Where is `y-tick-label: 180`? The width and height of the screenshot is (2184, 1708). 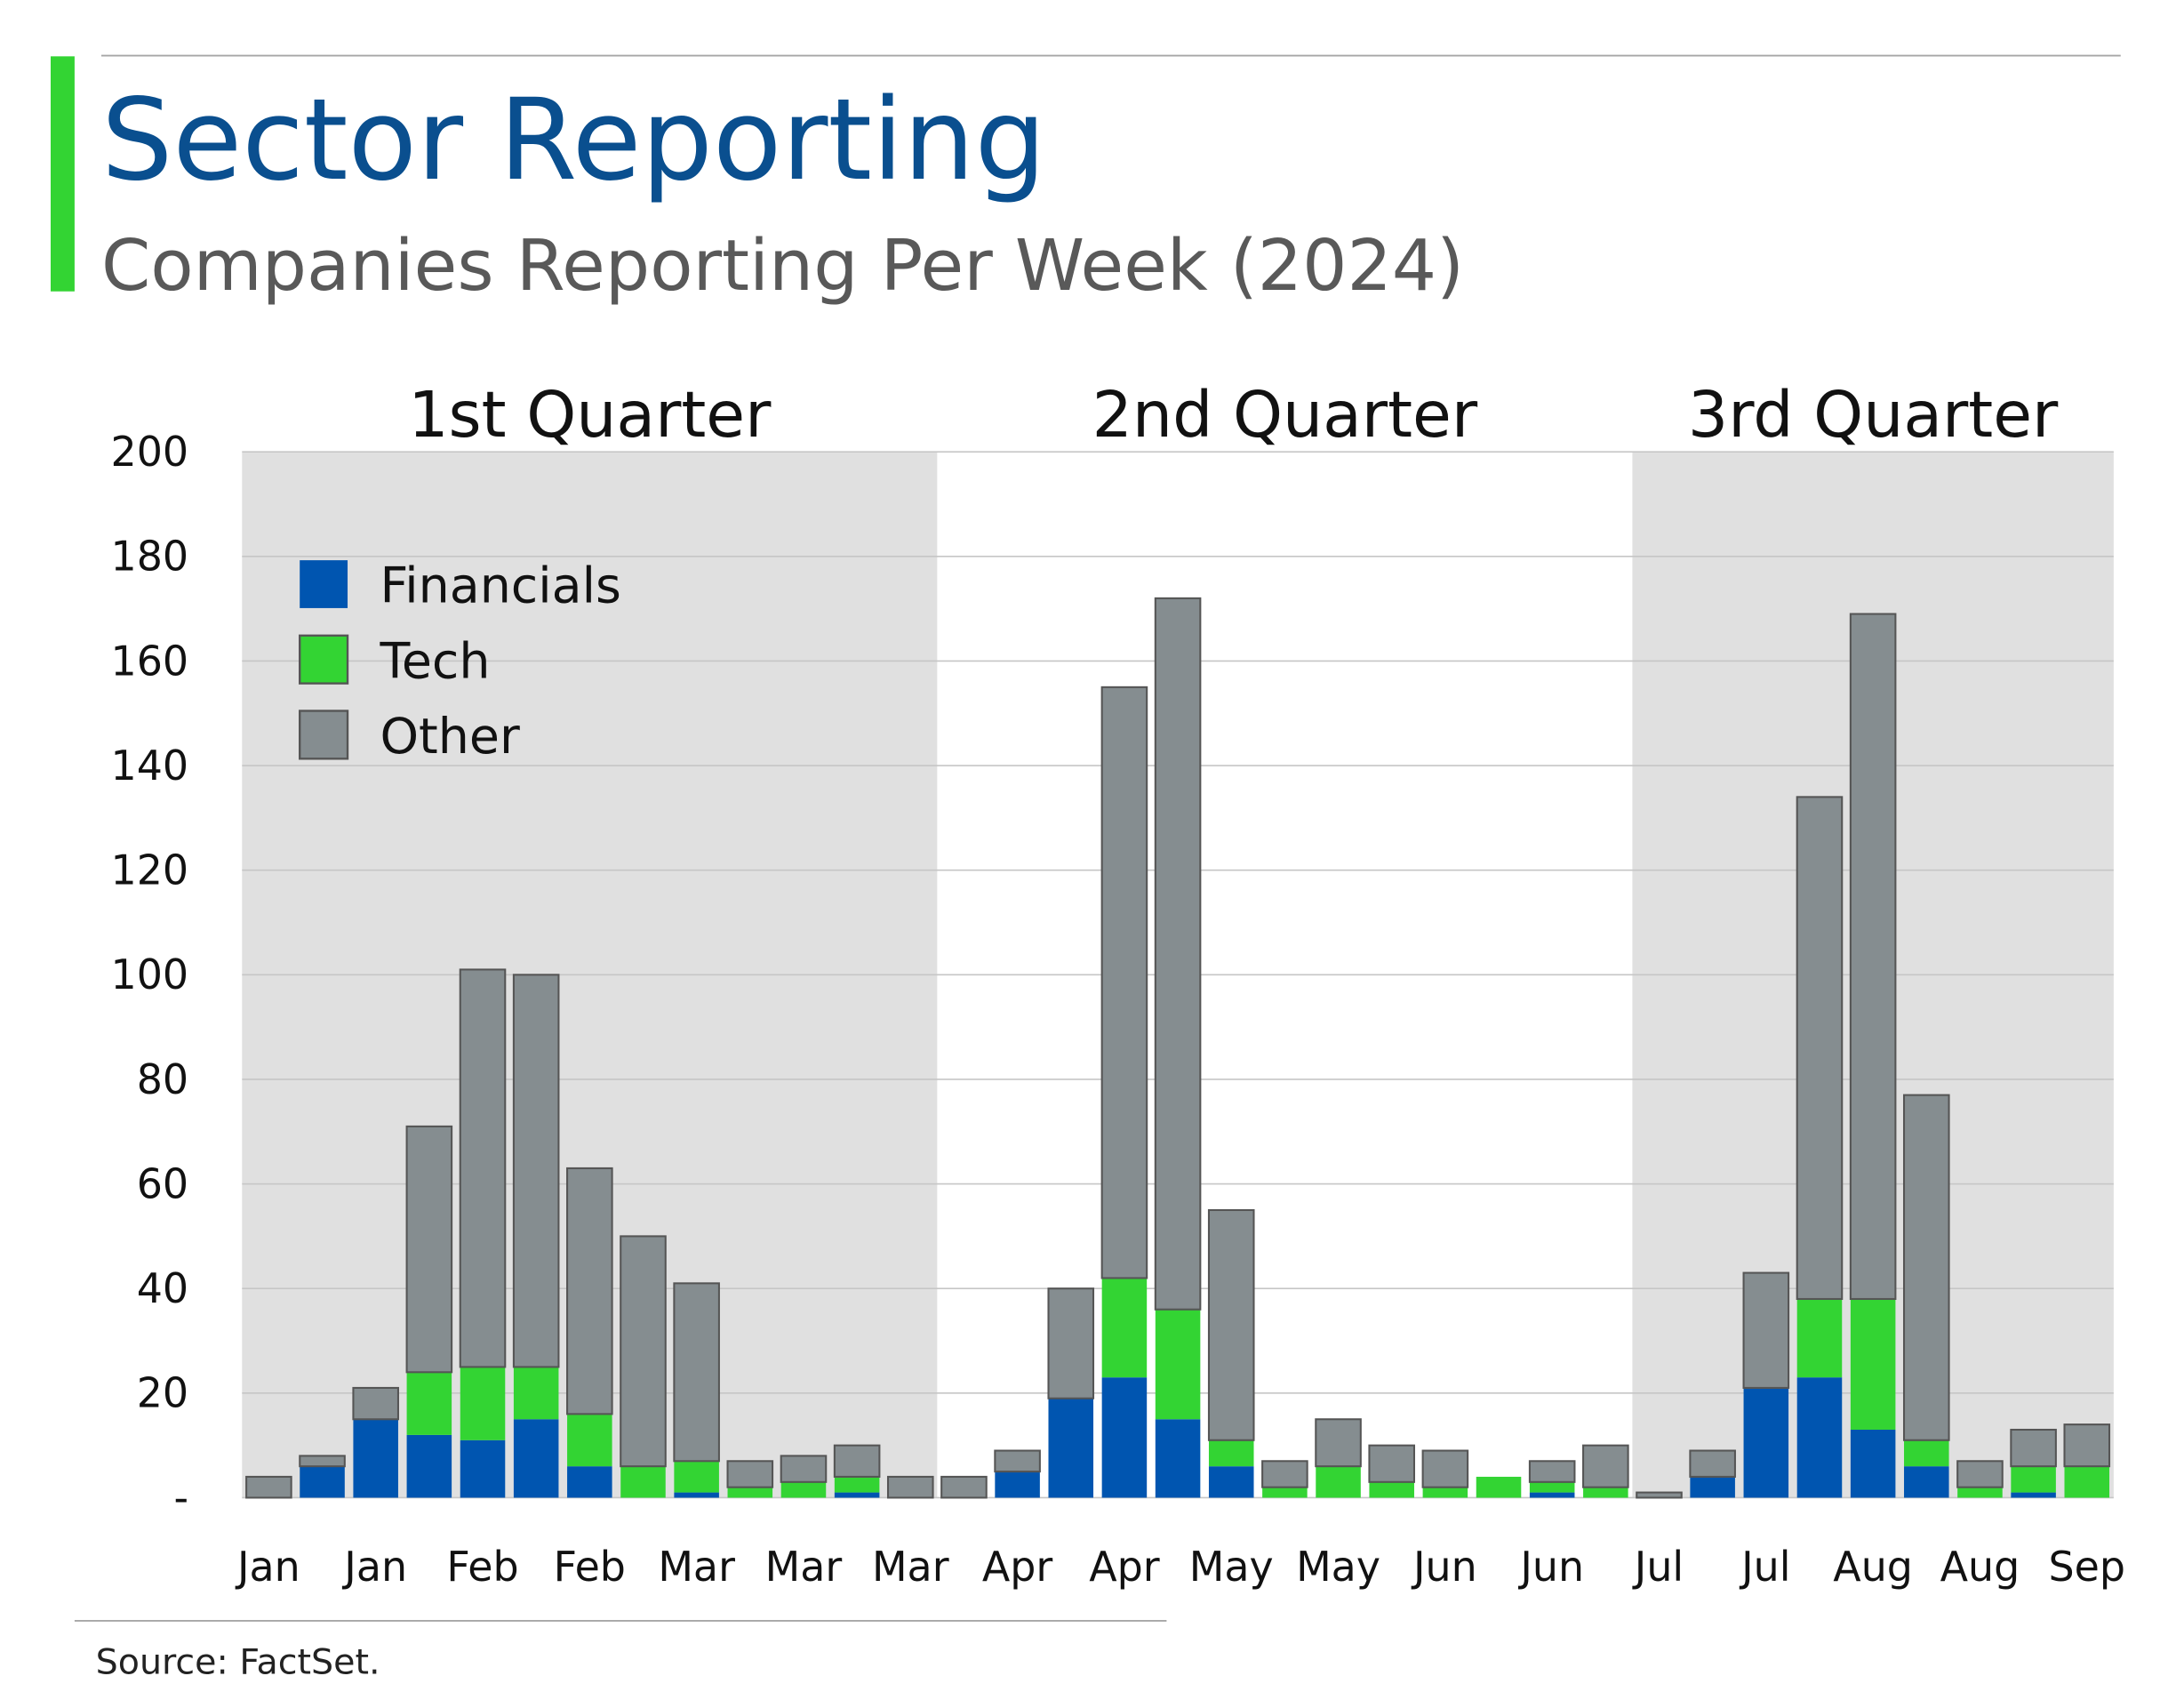
y-tick-label: 180 is located at coordinates (150, 557).